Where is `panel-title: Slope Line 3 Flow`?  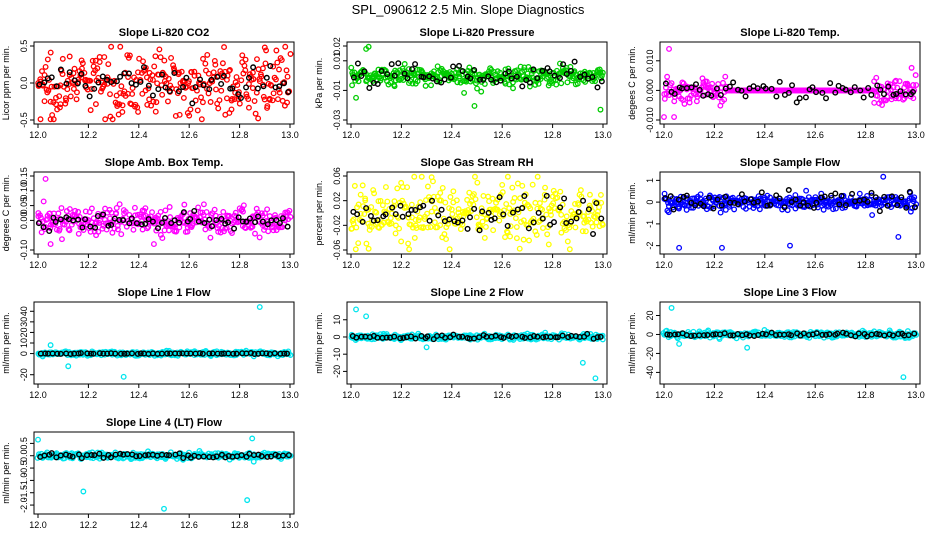
panel-title: Slope Line 3 Flow is located at coordinates (790, 293).